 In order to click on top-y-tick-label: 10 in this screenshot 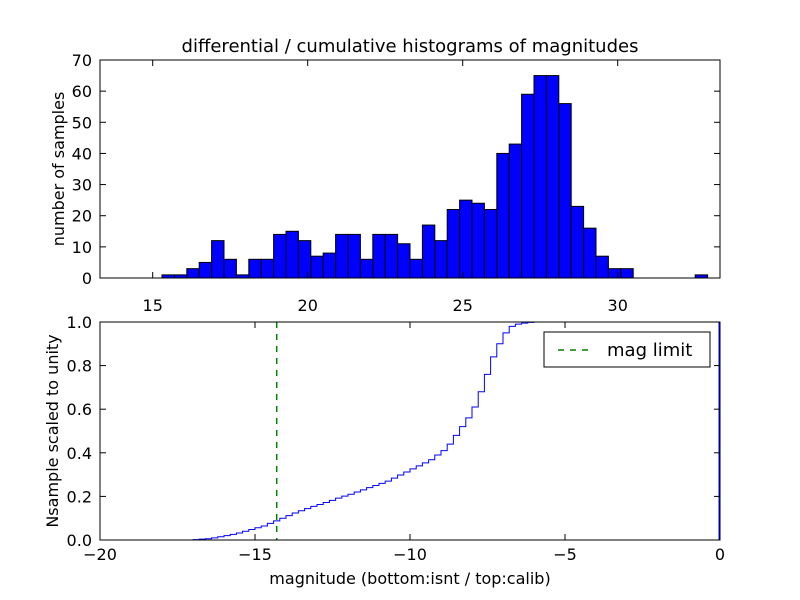, I will do `click(82, 247)`.